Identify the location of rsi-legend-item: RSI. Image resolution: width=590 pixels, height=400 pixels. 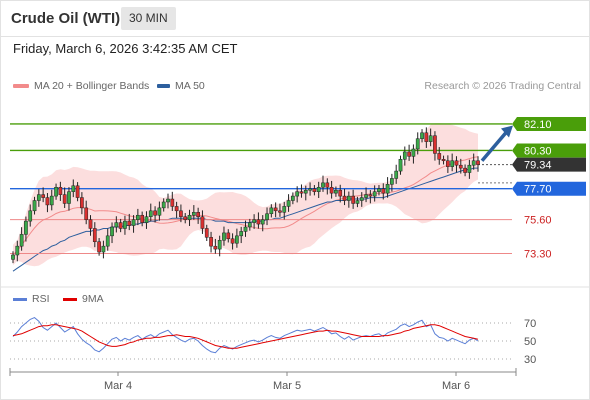
(31, 299).